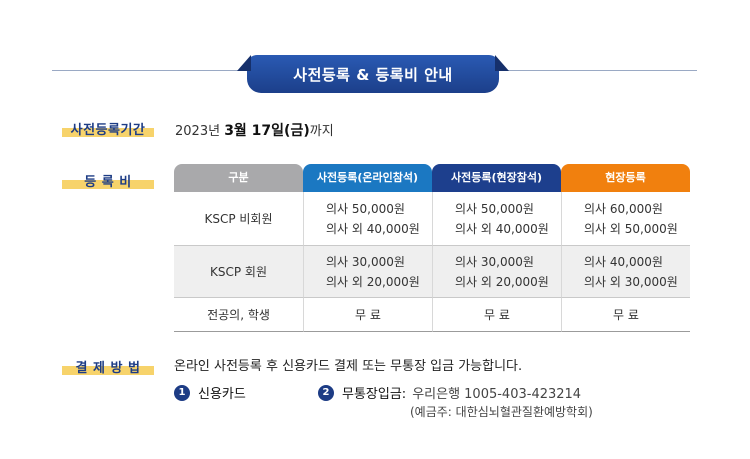 This screenshot has width=750, height=459. I want to click on header-onsite: 현장등록, so click(625, 178).